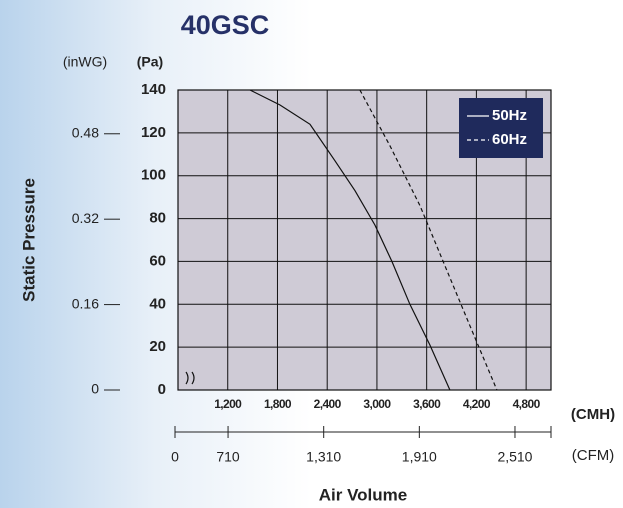  I want to click on x2-unit: (CFM), so click(593, 455).